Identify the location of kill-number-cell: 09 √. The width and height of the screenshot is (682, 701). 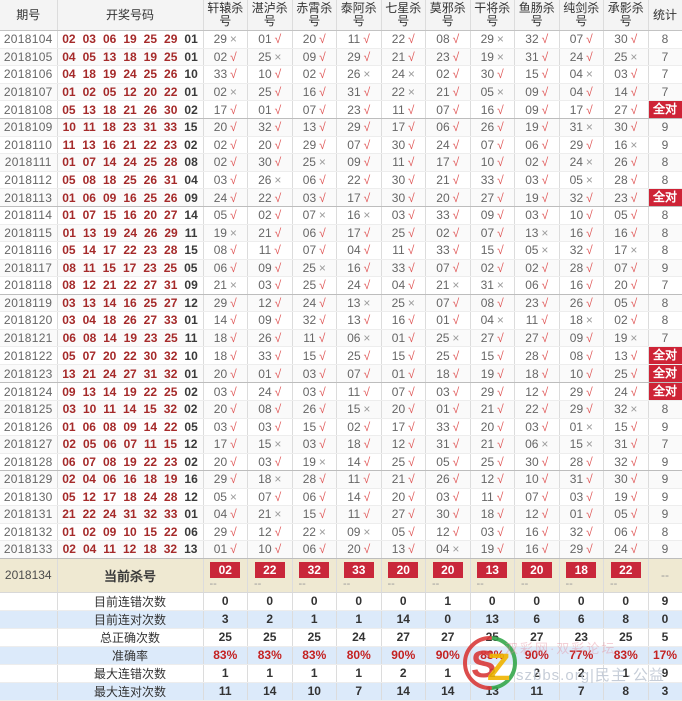
(581, 338).